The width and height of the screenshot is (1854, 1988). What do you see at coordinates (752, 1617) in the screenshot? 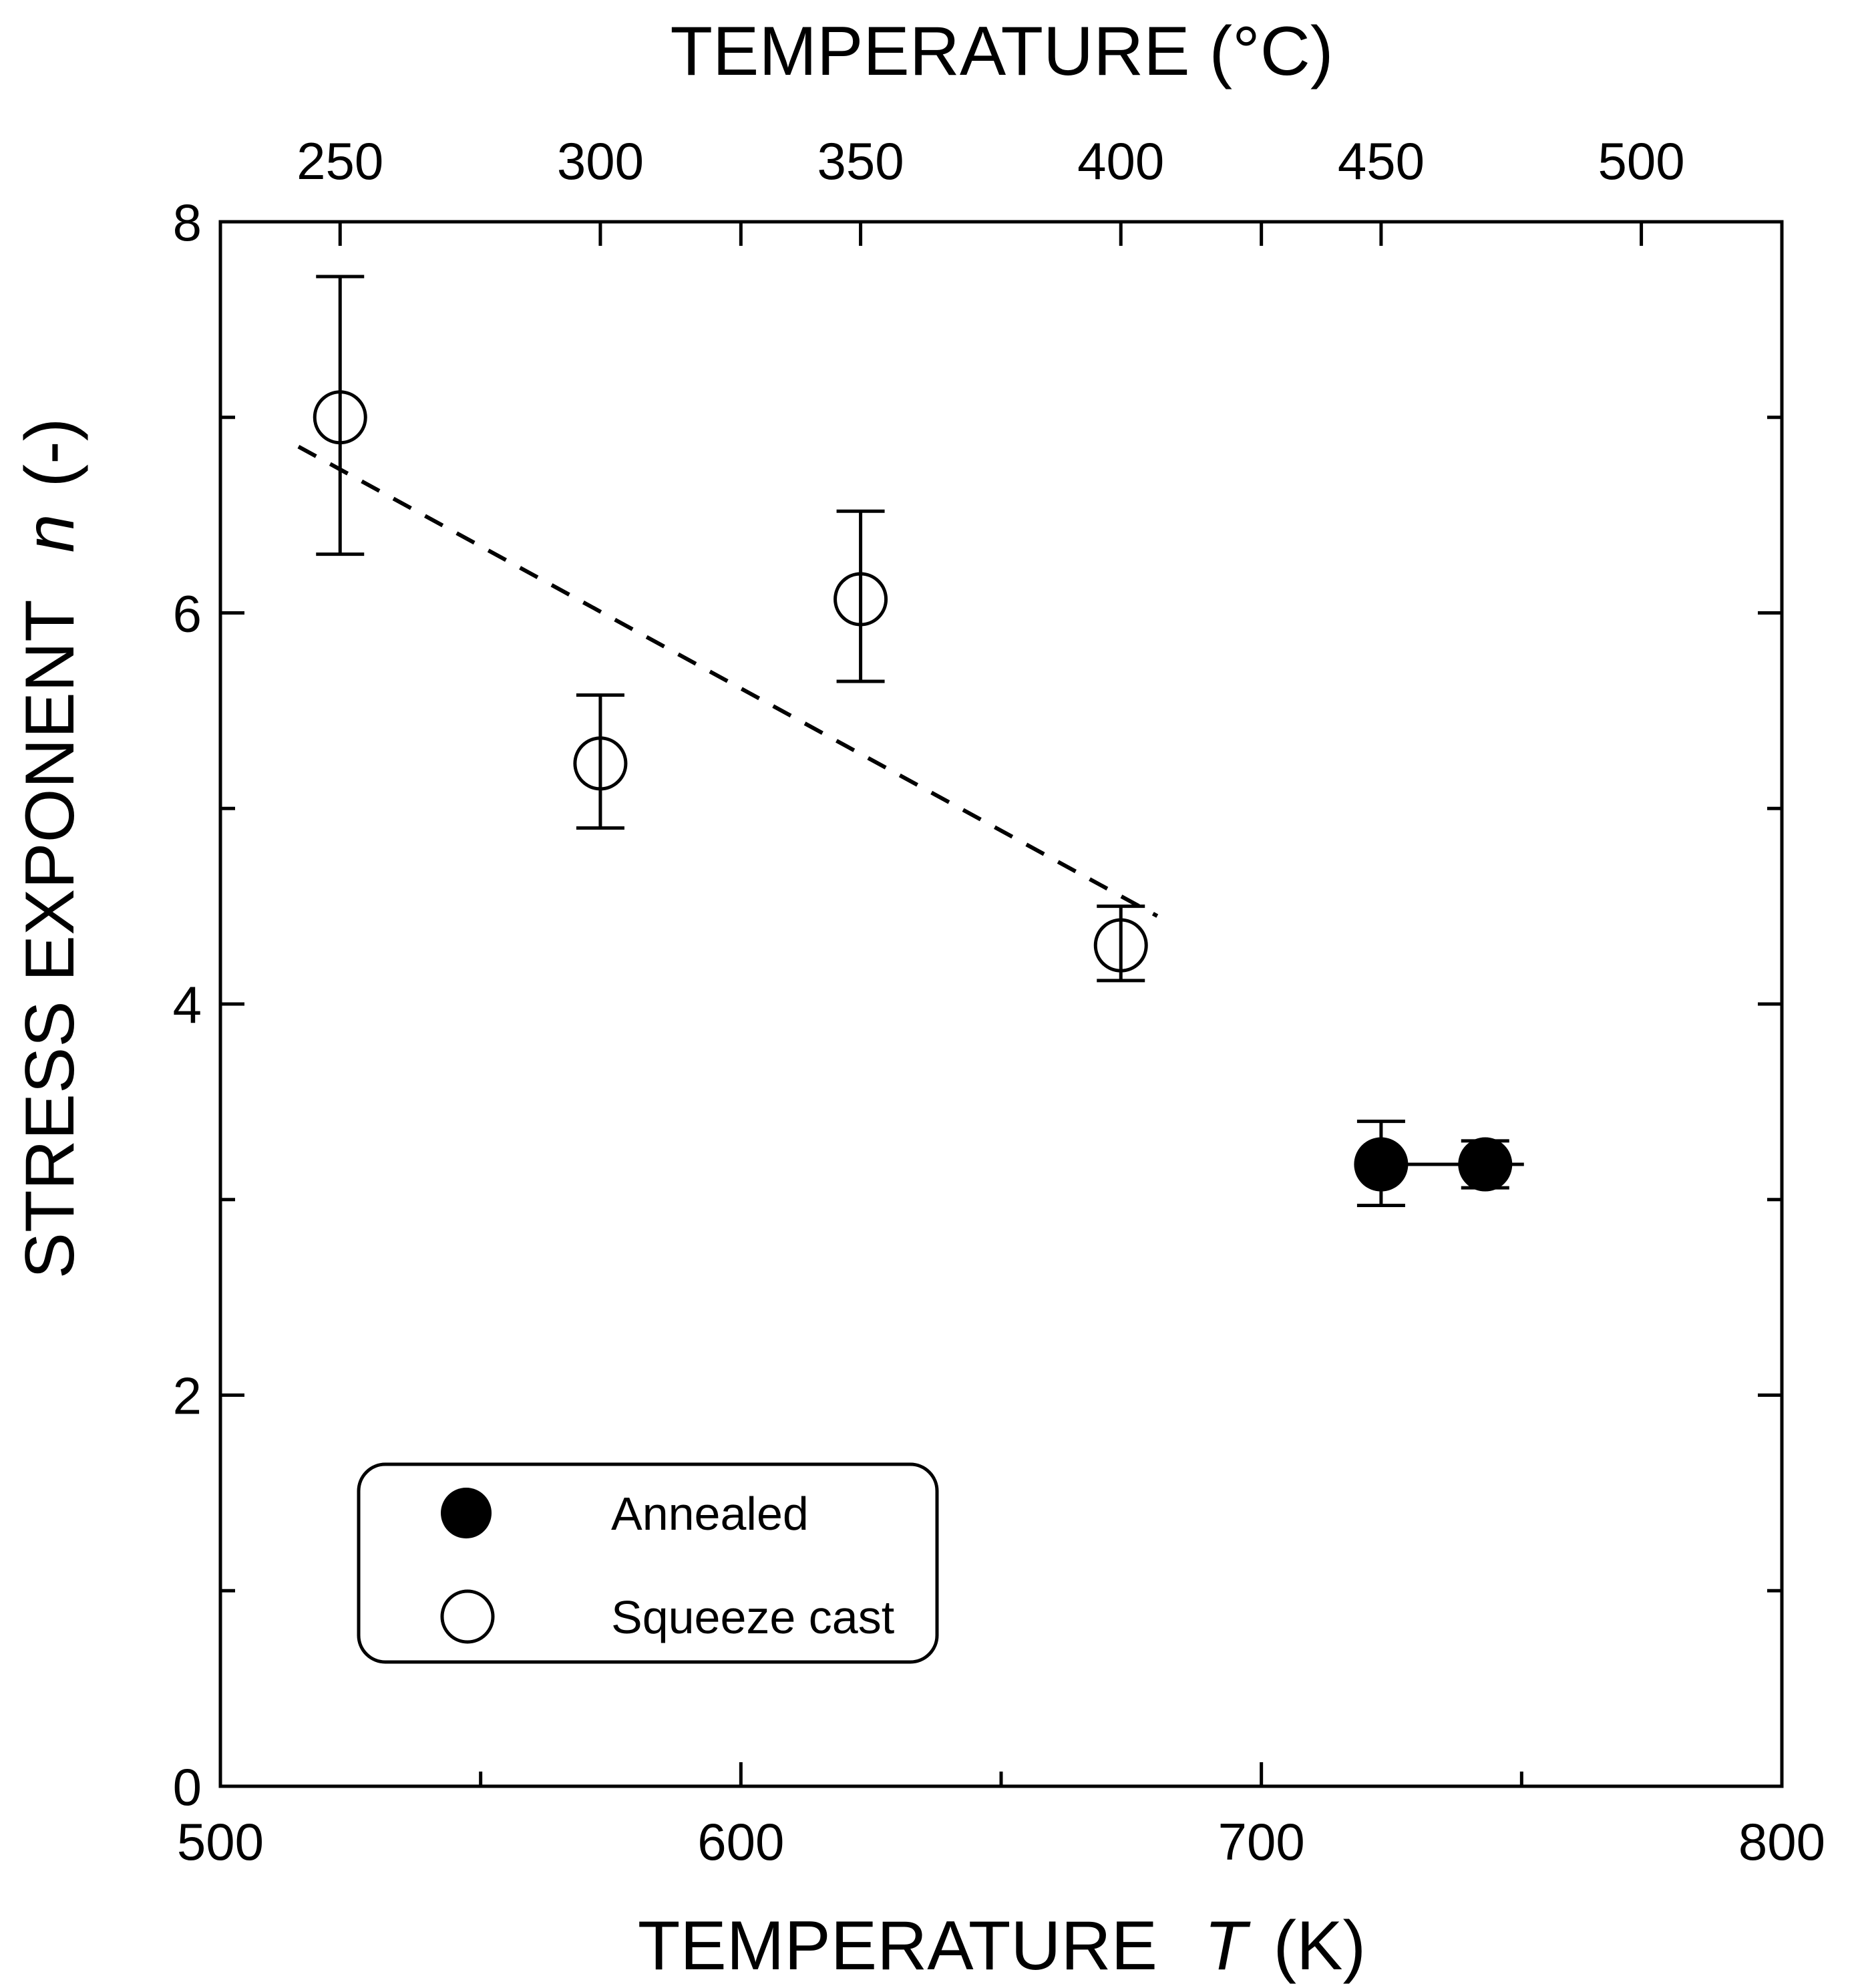
I see `legend-label-squeeze-cast: Squeeze cast` at bounding box center [752, 1617].